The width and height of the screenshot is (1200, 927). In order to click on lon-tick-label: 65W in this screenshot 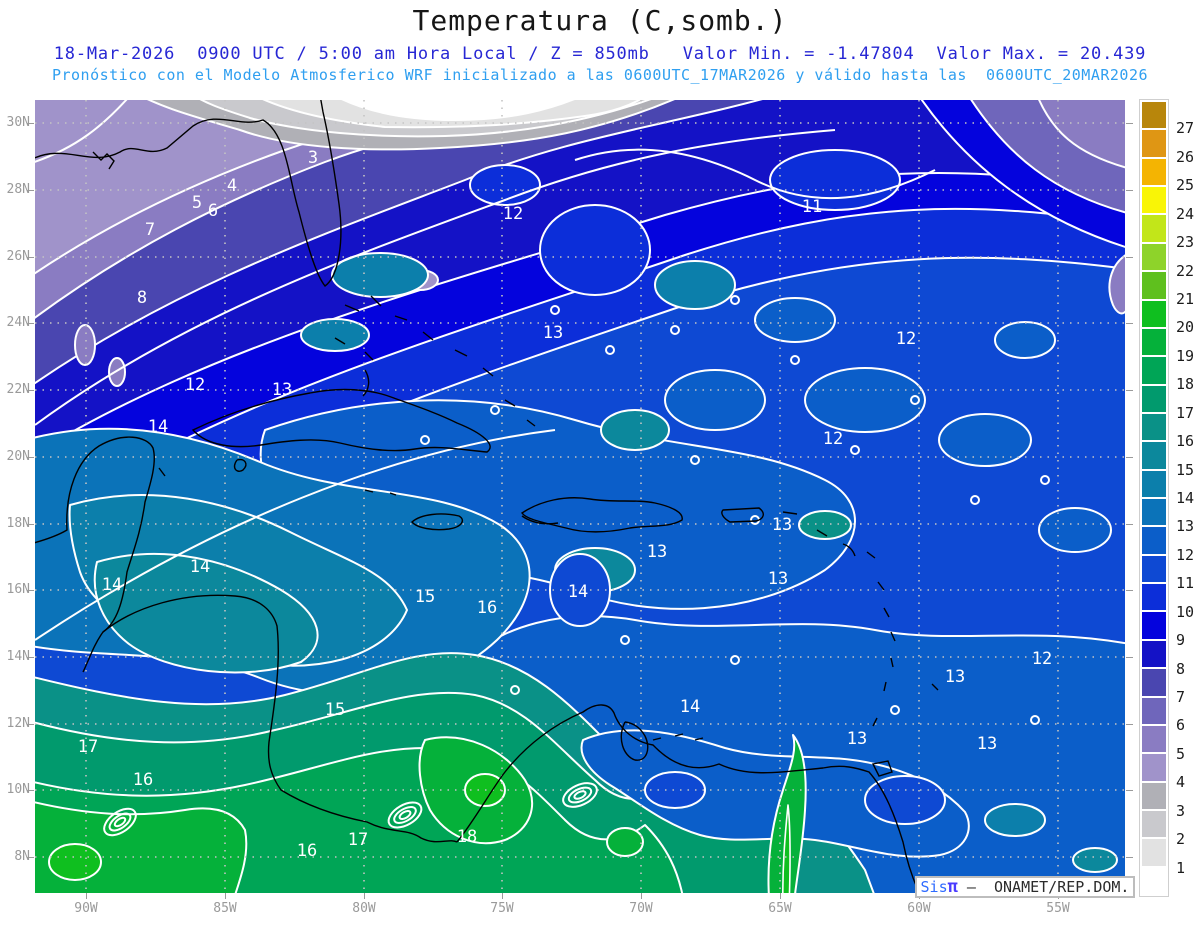, I will do `click(780, 908)`.